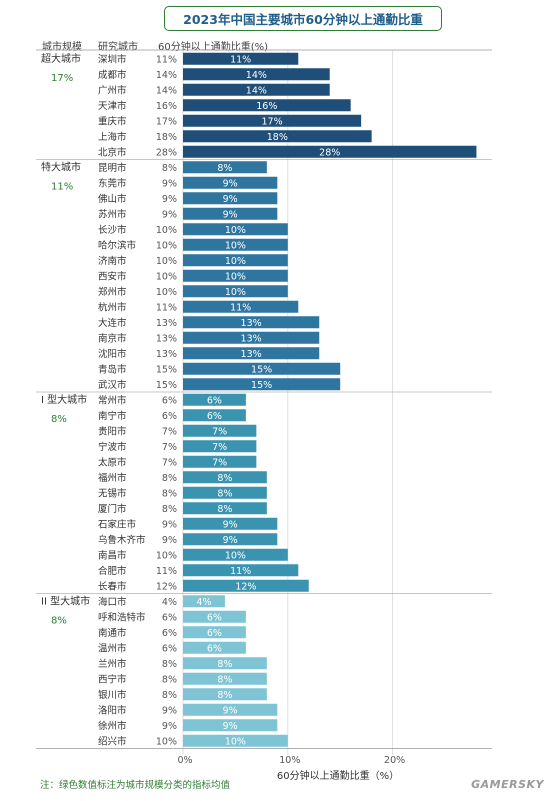 The height and width of the screenshot is (801, 550). What do you see at coordinates (112, 493) in the screenshot?
I see `city-label: 无锡市` at bounding box center [112, 493].